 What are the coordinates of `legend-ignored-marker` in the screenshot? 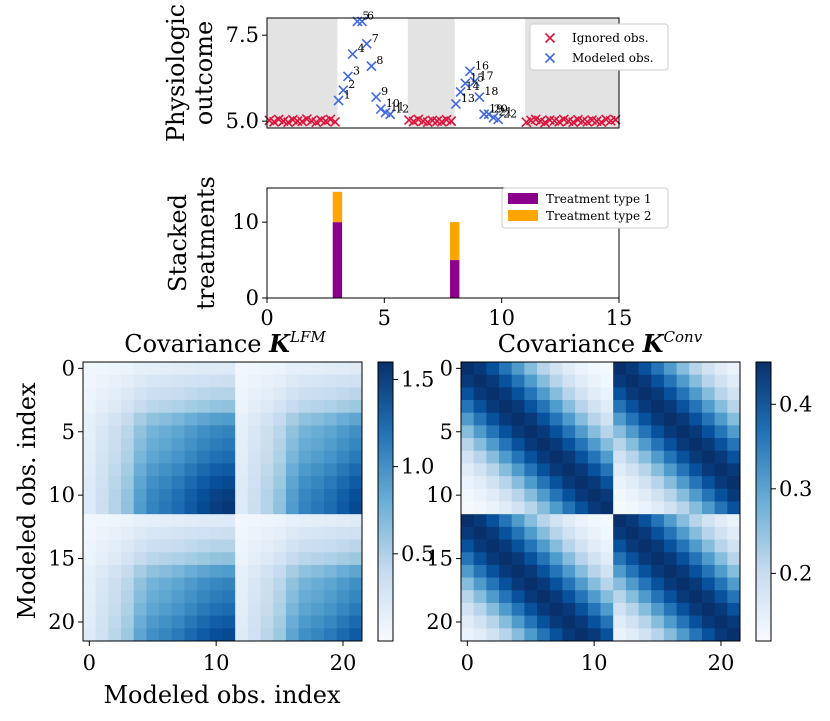 It's located at (550, 38).